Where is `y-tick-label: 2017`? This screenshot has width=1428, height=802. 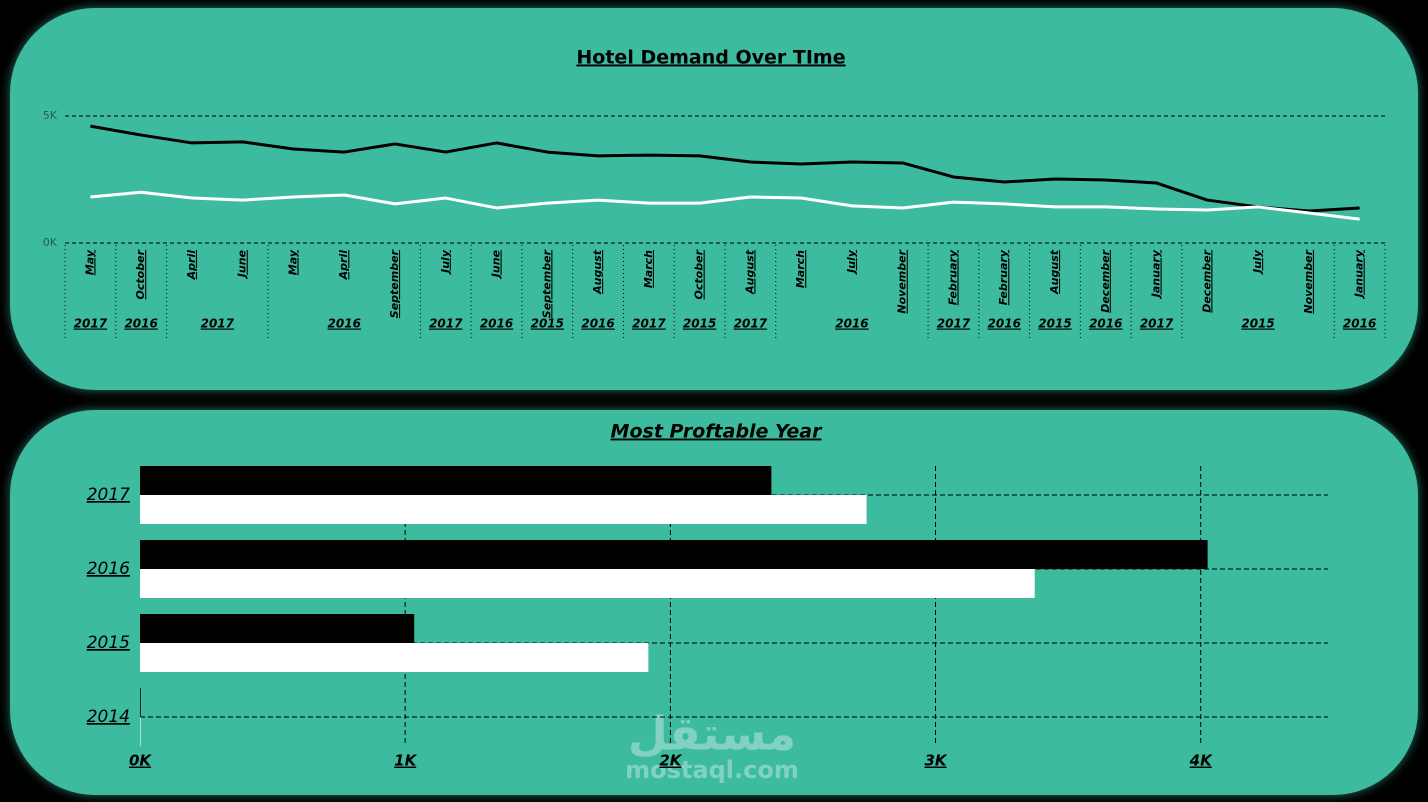 y-tick-label: 2017 is located at coordinates (108, 495).